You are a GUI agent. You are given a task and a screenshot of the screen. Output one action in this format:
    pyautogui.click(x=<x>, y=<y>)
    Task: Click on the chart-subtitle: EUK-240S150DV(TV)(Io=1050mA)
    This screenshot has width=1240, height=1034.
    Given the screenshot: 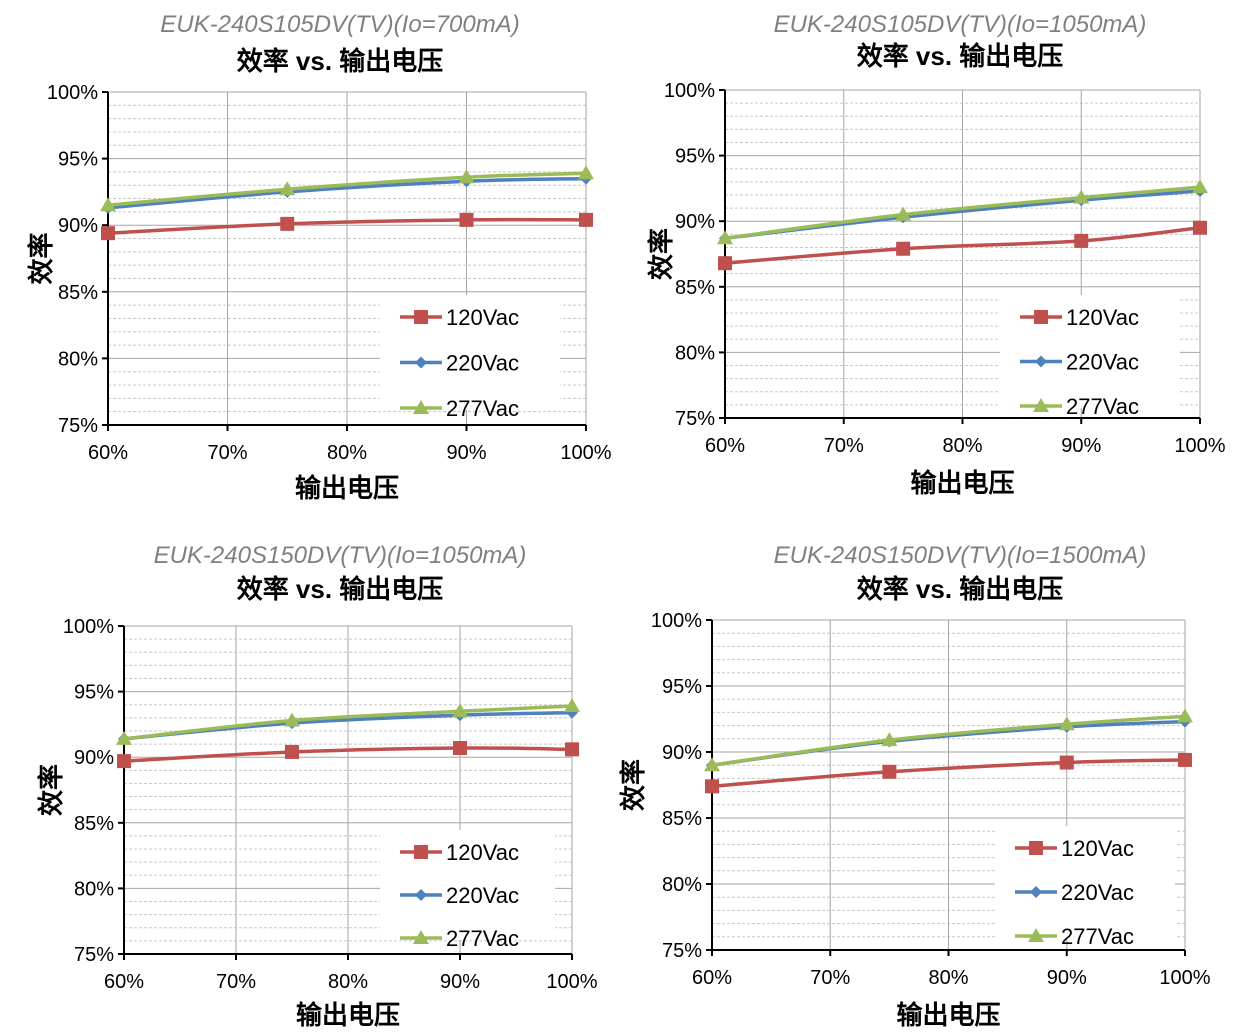 What is the action you would take?
    pyautogui.click(x=340, y=555)
    